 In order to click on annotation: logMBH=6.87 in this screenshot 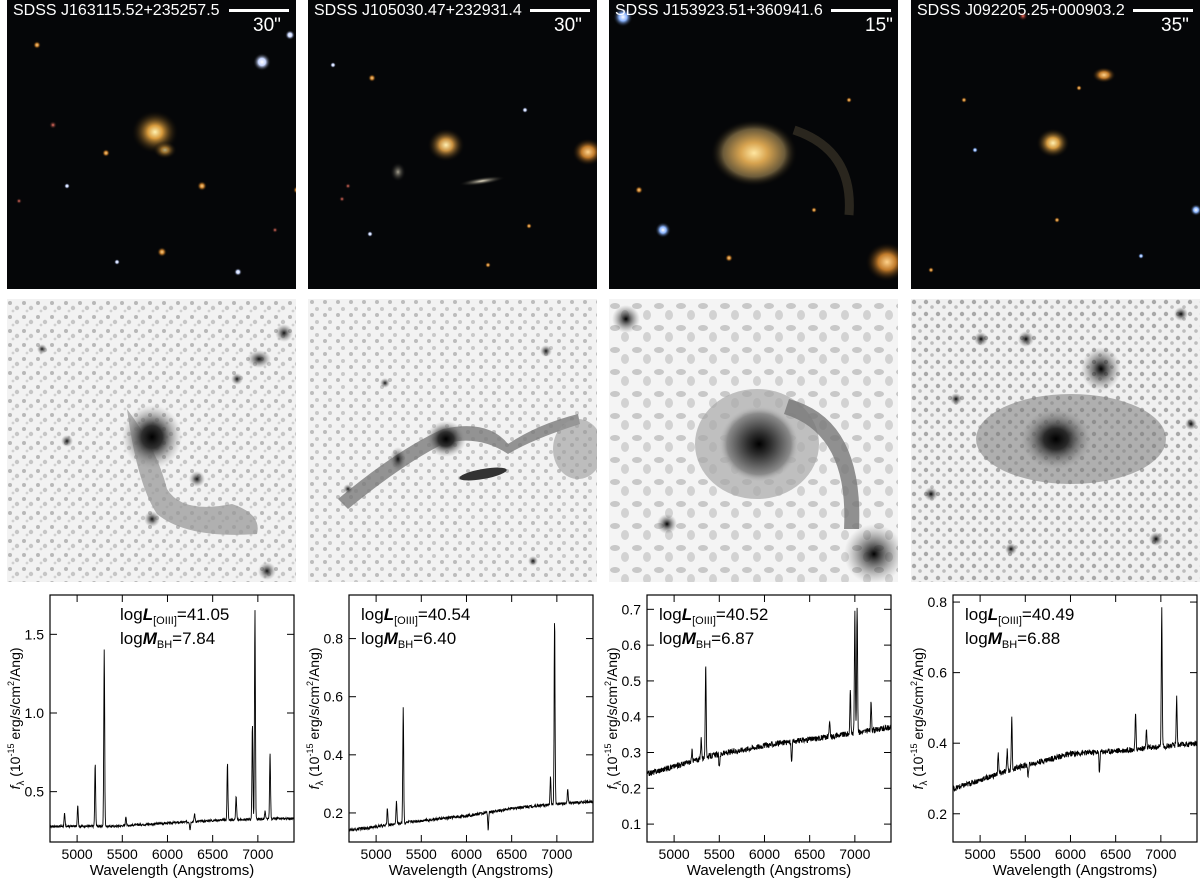, I will do `click(706, 640)`.